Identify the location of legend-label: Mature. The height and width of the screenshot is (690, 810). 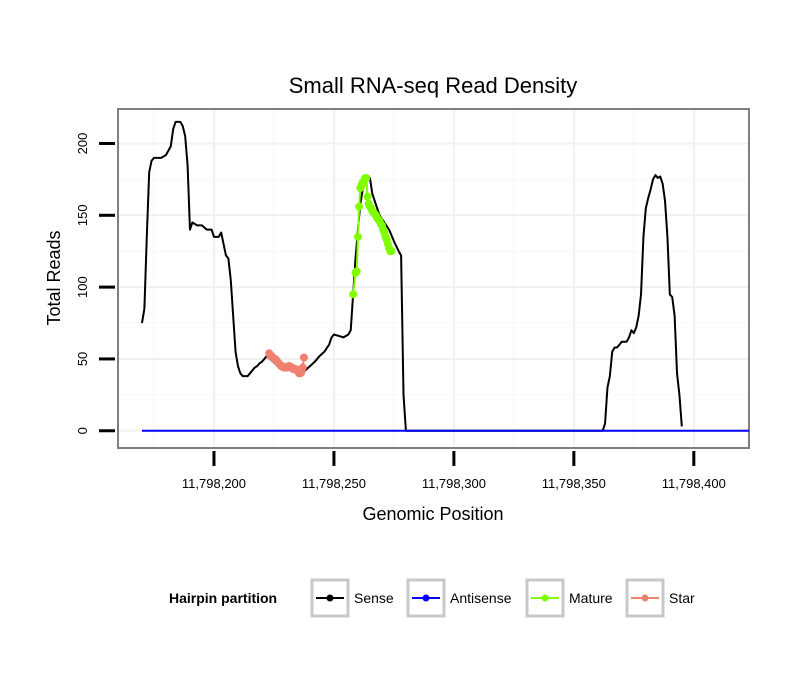
(591, 598).